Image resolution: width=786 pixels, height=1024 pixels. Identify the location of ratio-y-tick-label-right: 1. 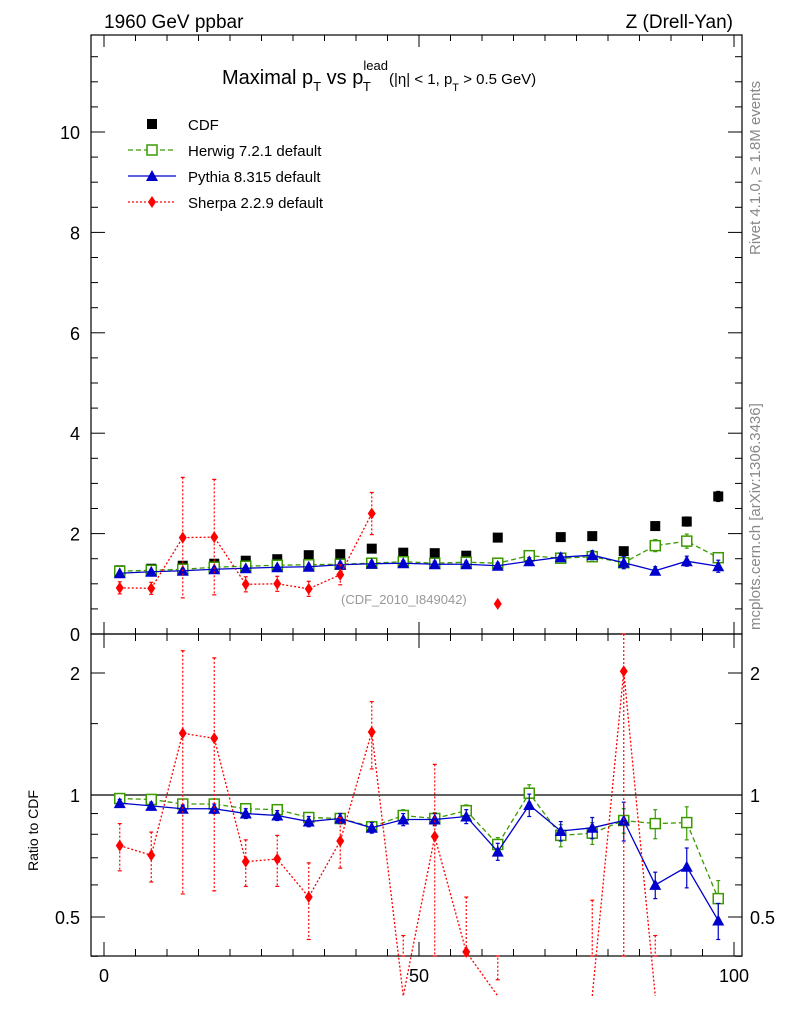
(755, 796).